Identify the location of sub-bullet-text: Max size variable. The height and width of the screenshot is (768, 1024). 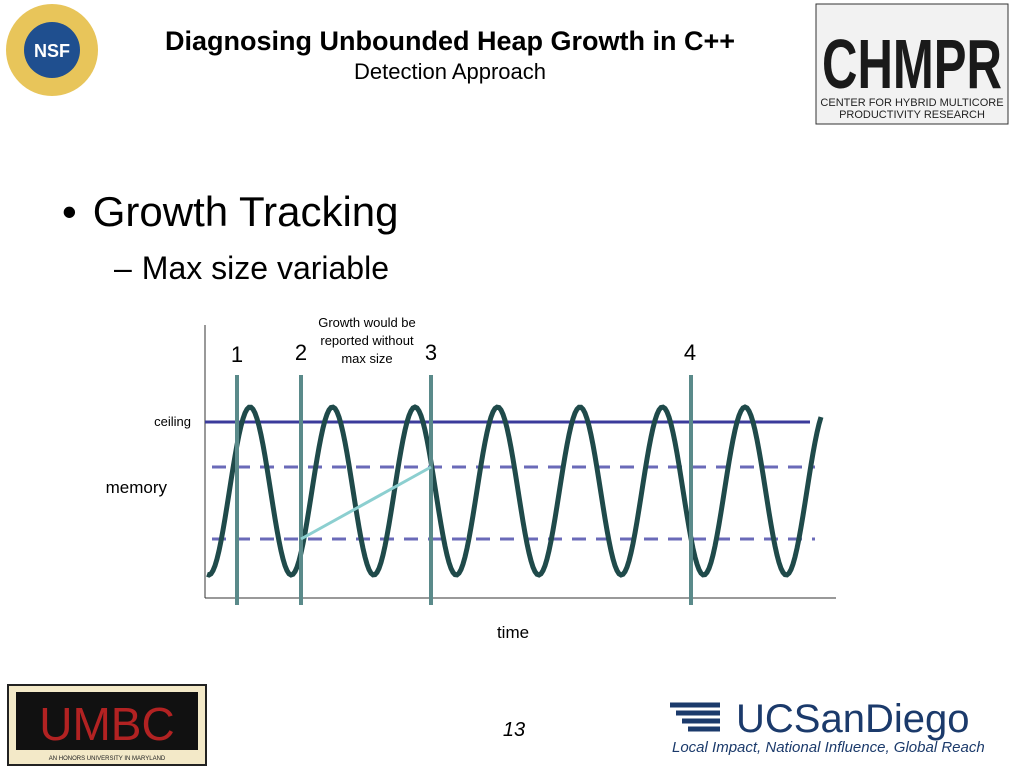
(265, 268).